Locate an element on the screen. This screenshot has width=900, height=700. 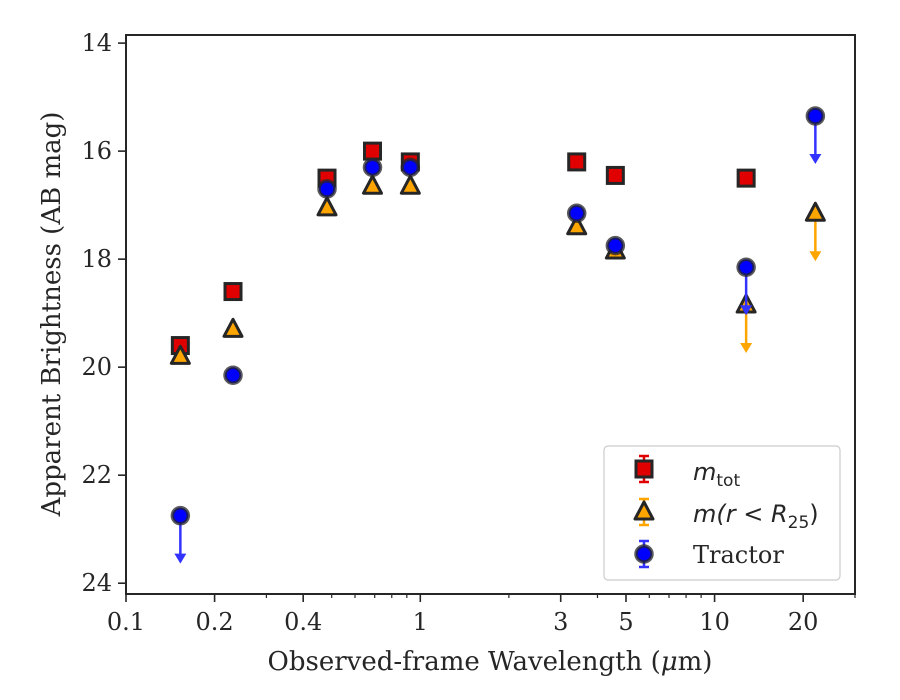
x-tick-label: 3 is located at coordinates (560, 622).